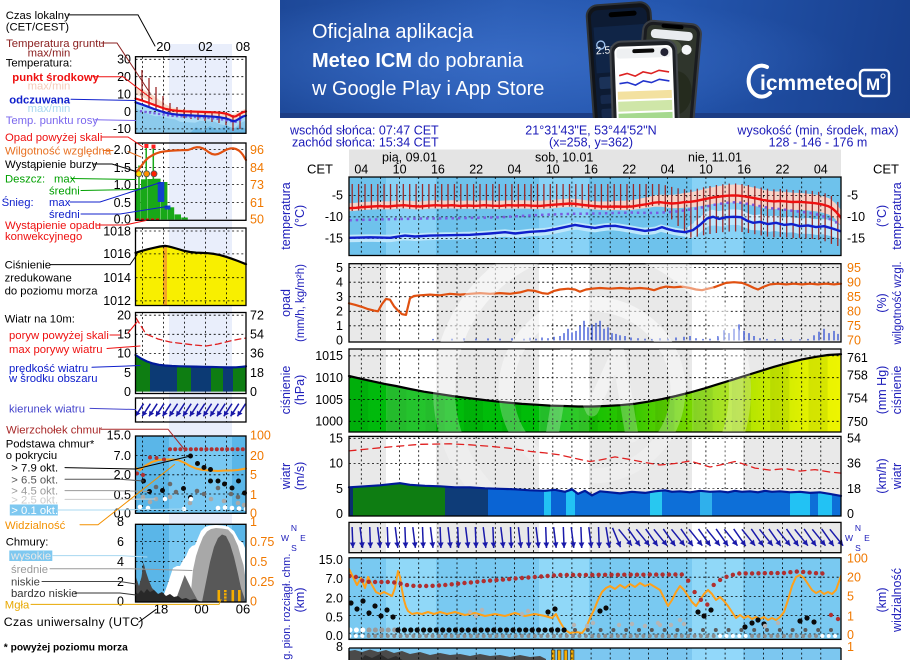 Image resolution: width=910 pixels, height=665 pixels. What do you see at coordinates (286, 303) in the screenshot?
I see `svg-text: opad` at bounding box center [286, 303].